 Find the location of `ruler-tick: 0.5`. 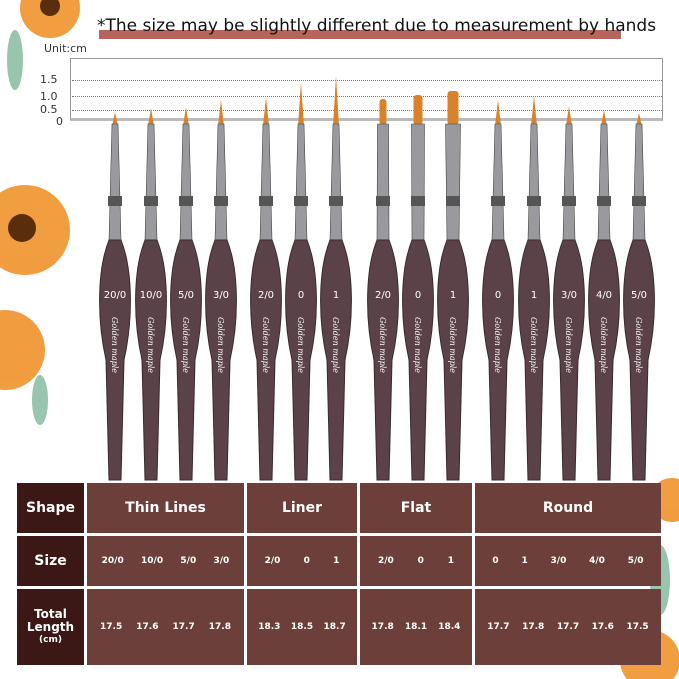

ruler-tick: 0.5 is located at coordinates (49, 109).